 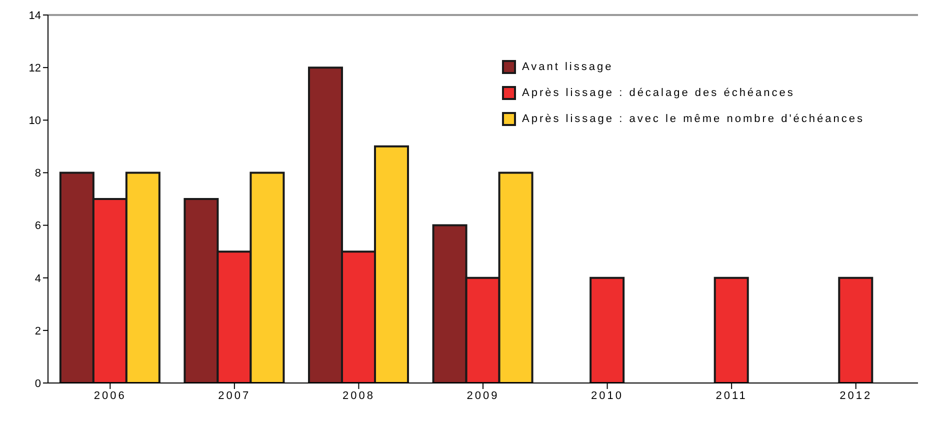 What do you see at coordinates (37, 174) in the screenshot?
I see `y-tick-label: 8` at bounding box center [37, 174].